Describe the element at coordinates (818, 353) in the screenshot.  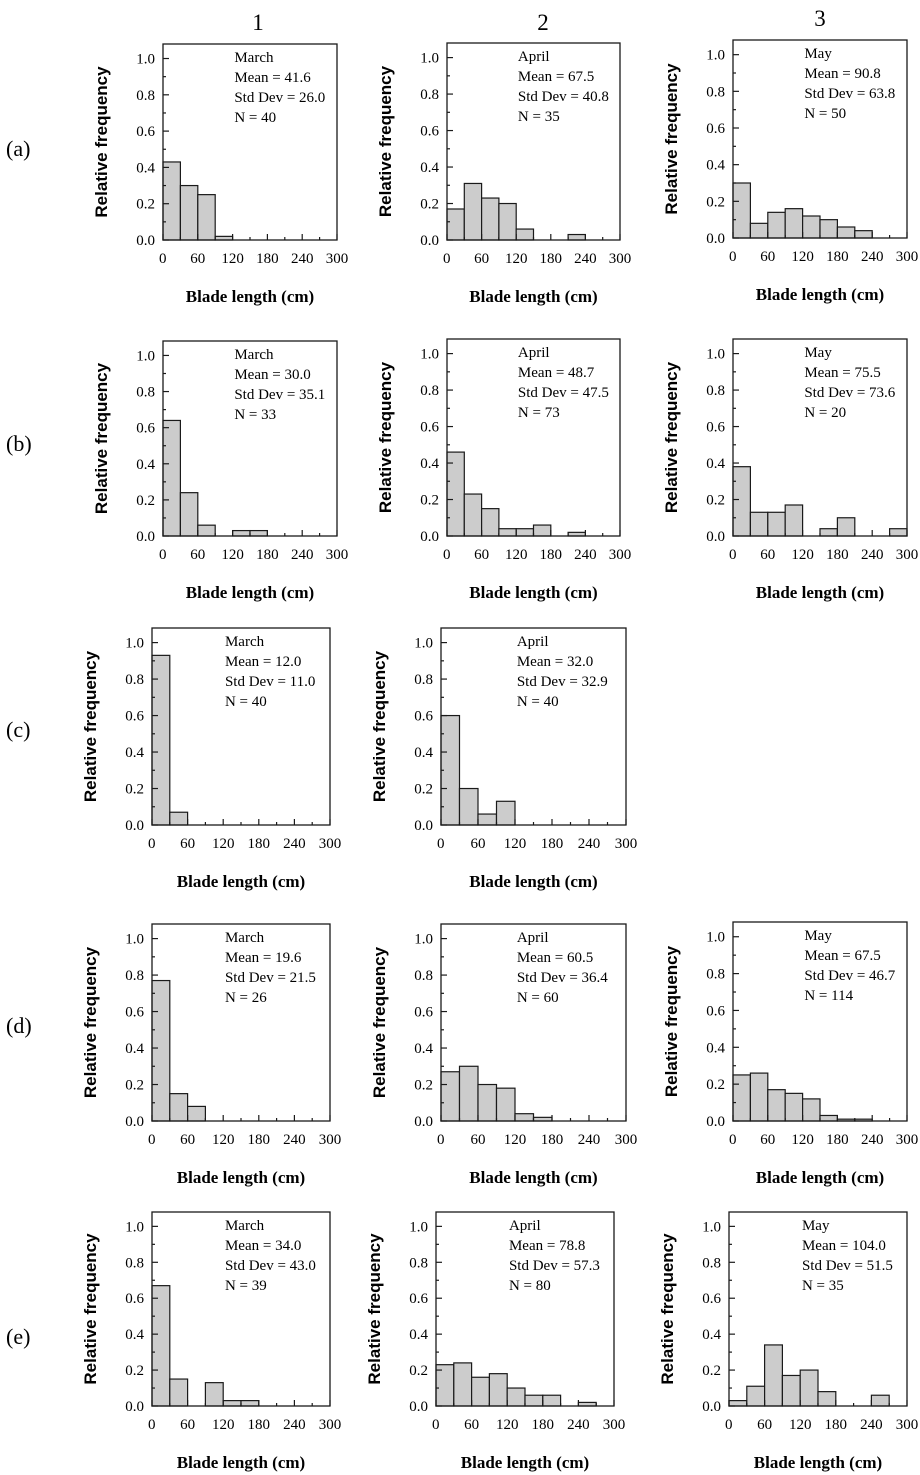
I see `stats-annotation-line: May` at that location.